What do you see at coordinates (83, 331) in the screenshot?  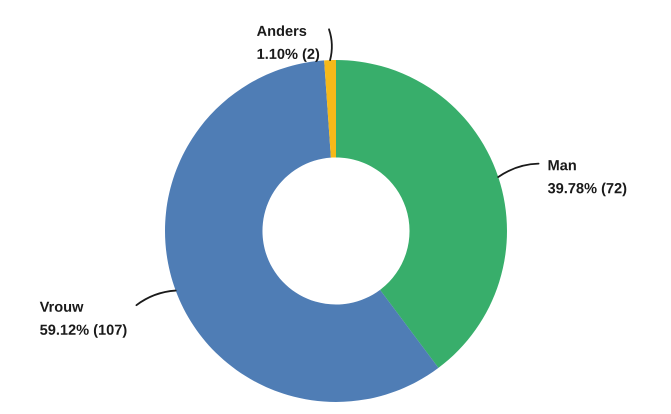 I see `data-label: 59.12% (107)` at bounding box center [83, 331].